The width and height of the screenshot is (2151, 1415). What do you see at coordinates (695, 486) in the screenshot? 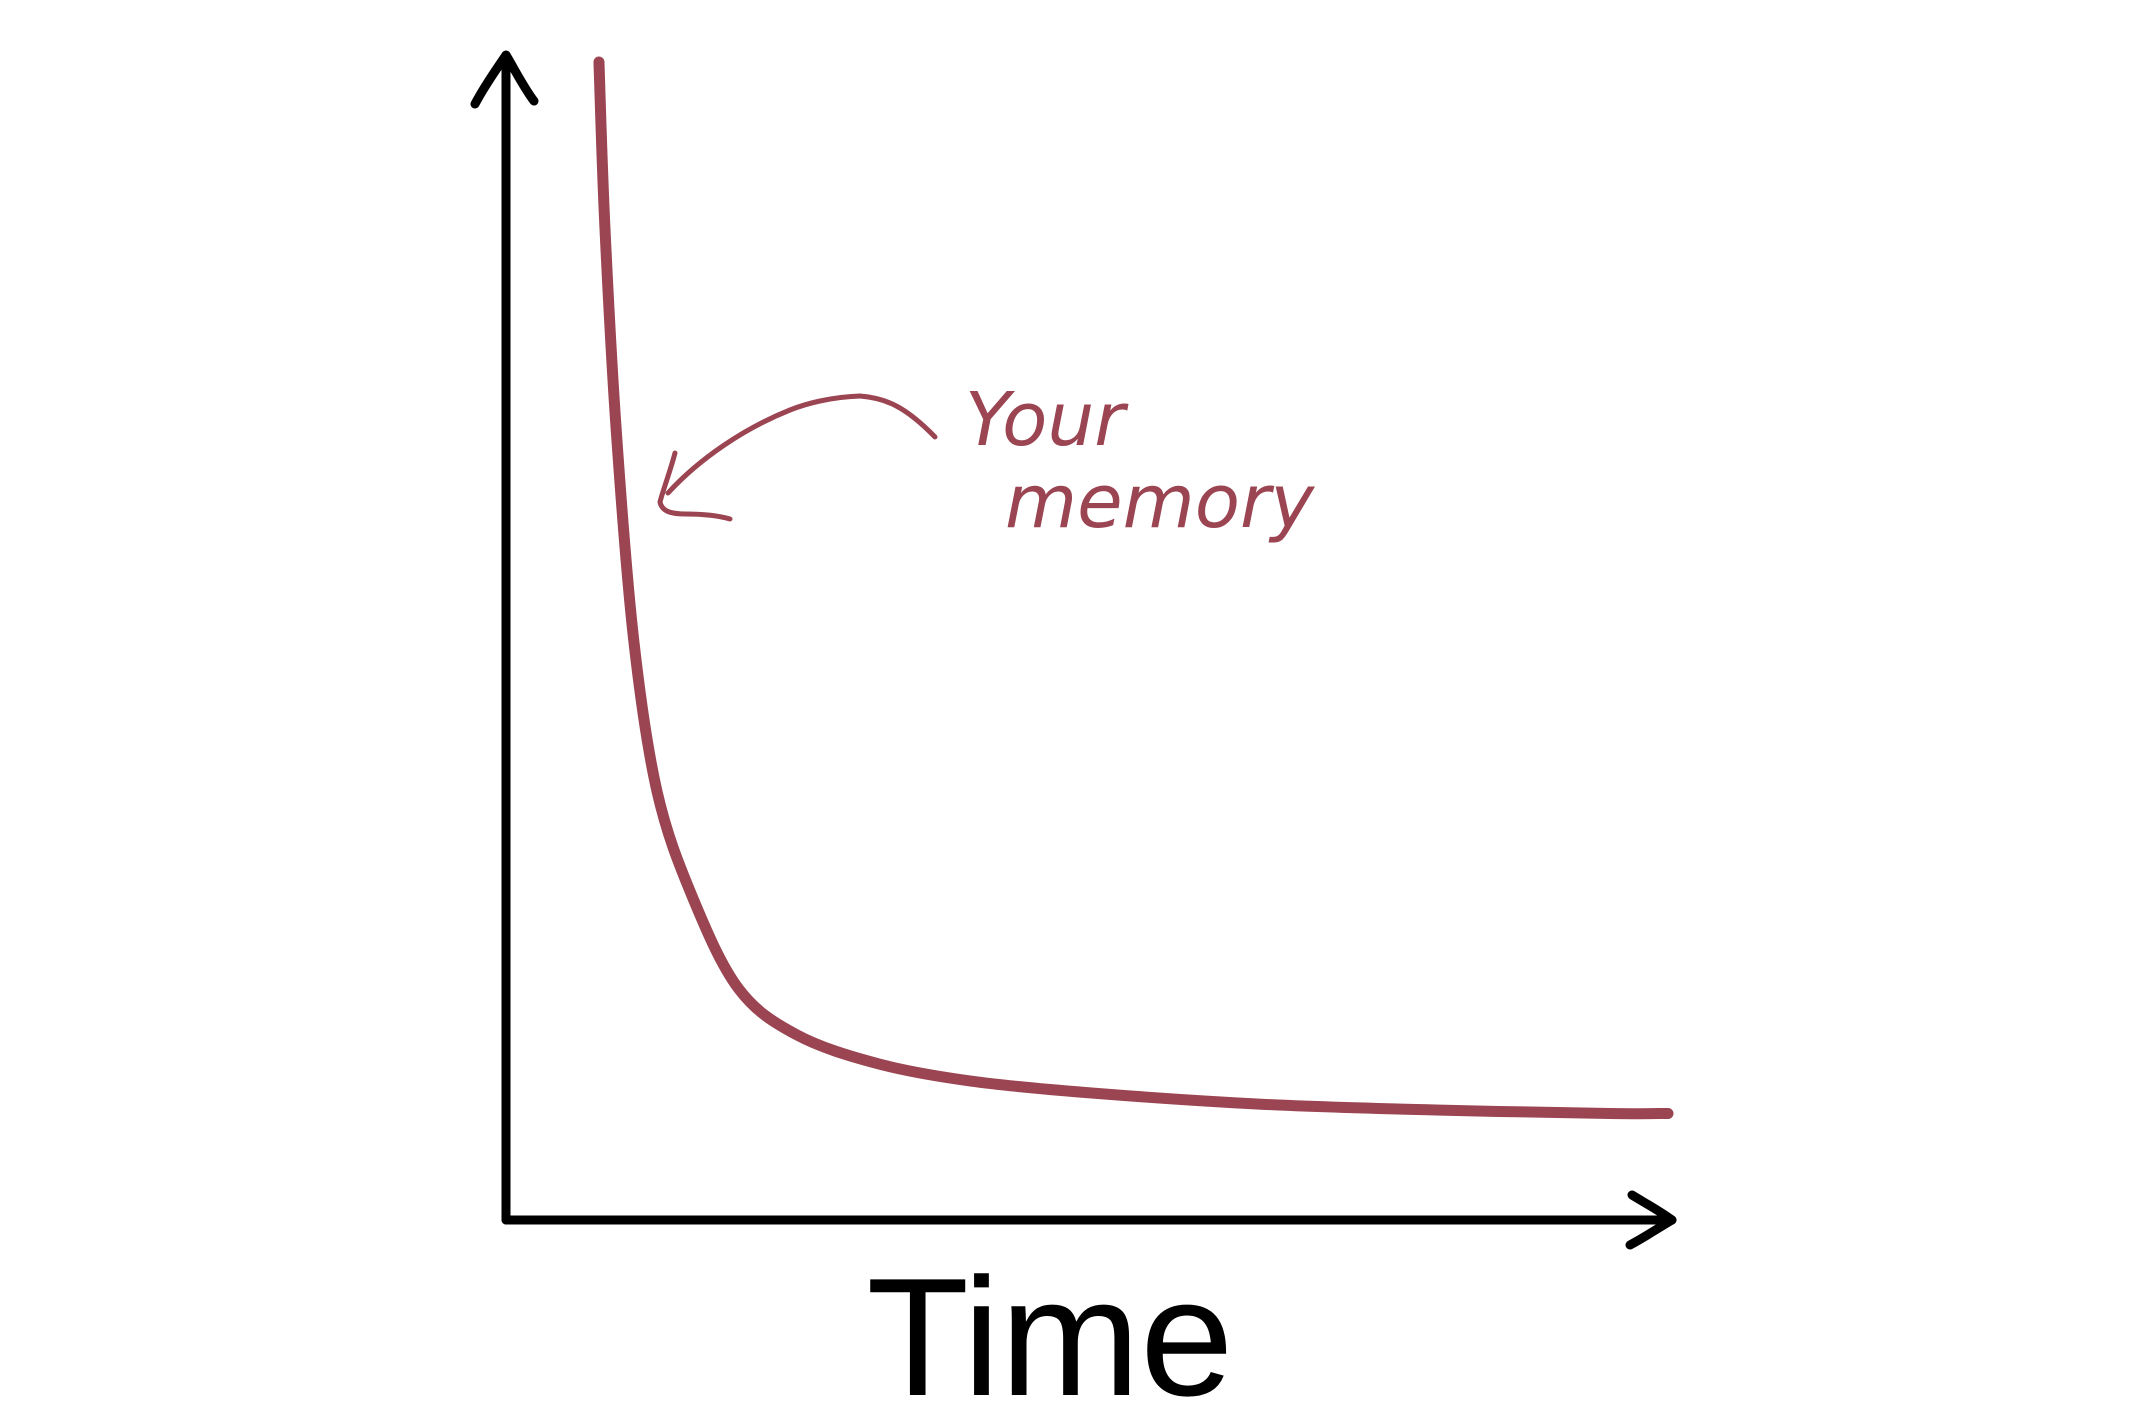
I see `annotation-arrowhead` at bounding box center [695, 486].